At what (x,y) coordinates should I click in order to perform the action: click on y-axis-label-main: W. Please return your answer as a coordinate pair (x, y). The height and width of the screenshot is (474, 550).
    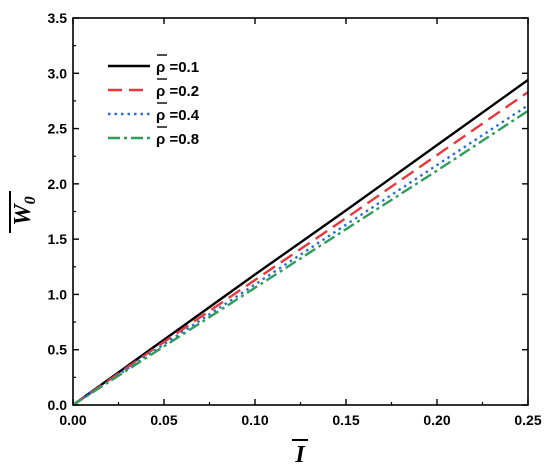
    Looking at the image, I should click on (23, 214).